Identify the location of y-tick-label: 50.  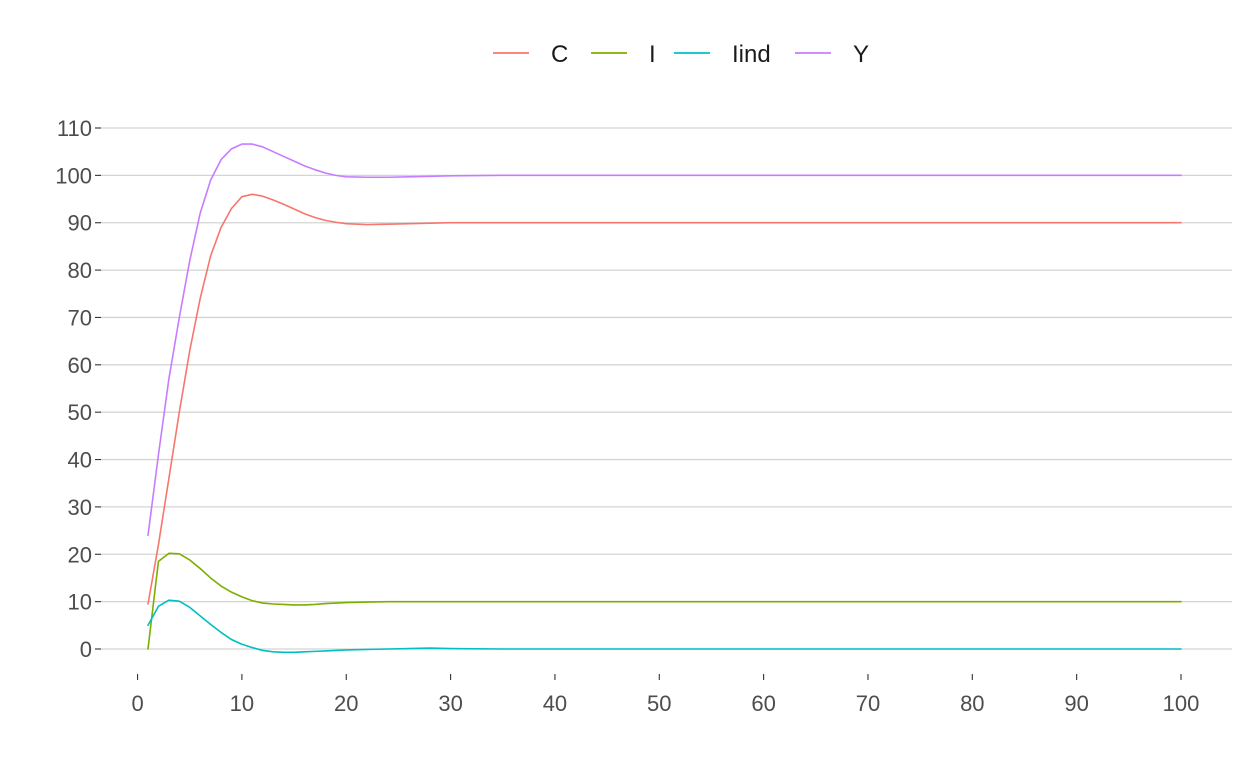
(80, 412).